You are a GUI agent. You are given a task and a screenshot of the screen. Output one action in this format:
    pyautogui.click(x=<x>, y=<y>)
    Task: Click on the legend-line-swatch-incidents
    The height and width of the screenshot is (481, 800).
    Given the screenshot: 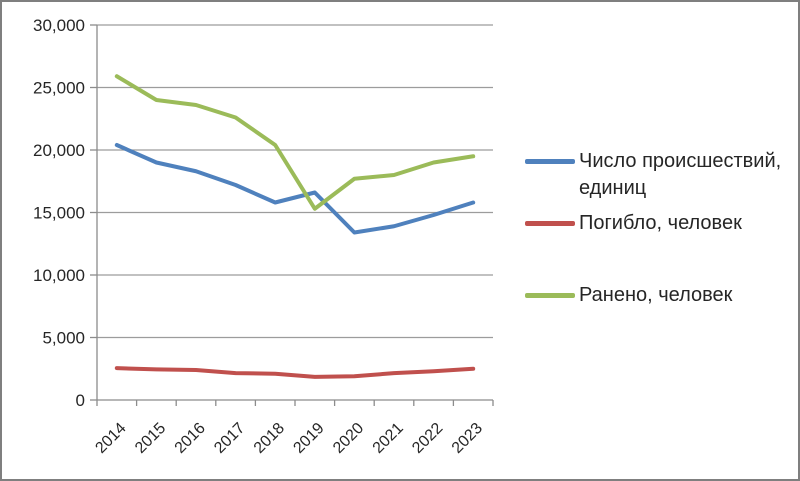 What is the action you would take?
    pyautogui.click(x=550, y=161)
    